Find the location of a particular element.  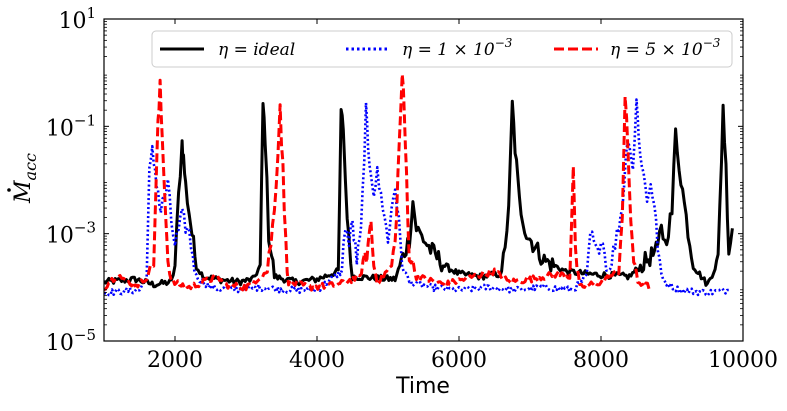

legend-entry-eta-1e-3-exp: −3 is located at coordinates (504, 43).